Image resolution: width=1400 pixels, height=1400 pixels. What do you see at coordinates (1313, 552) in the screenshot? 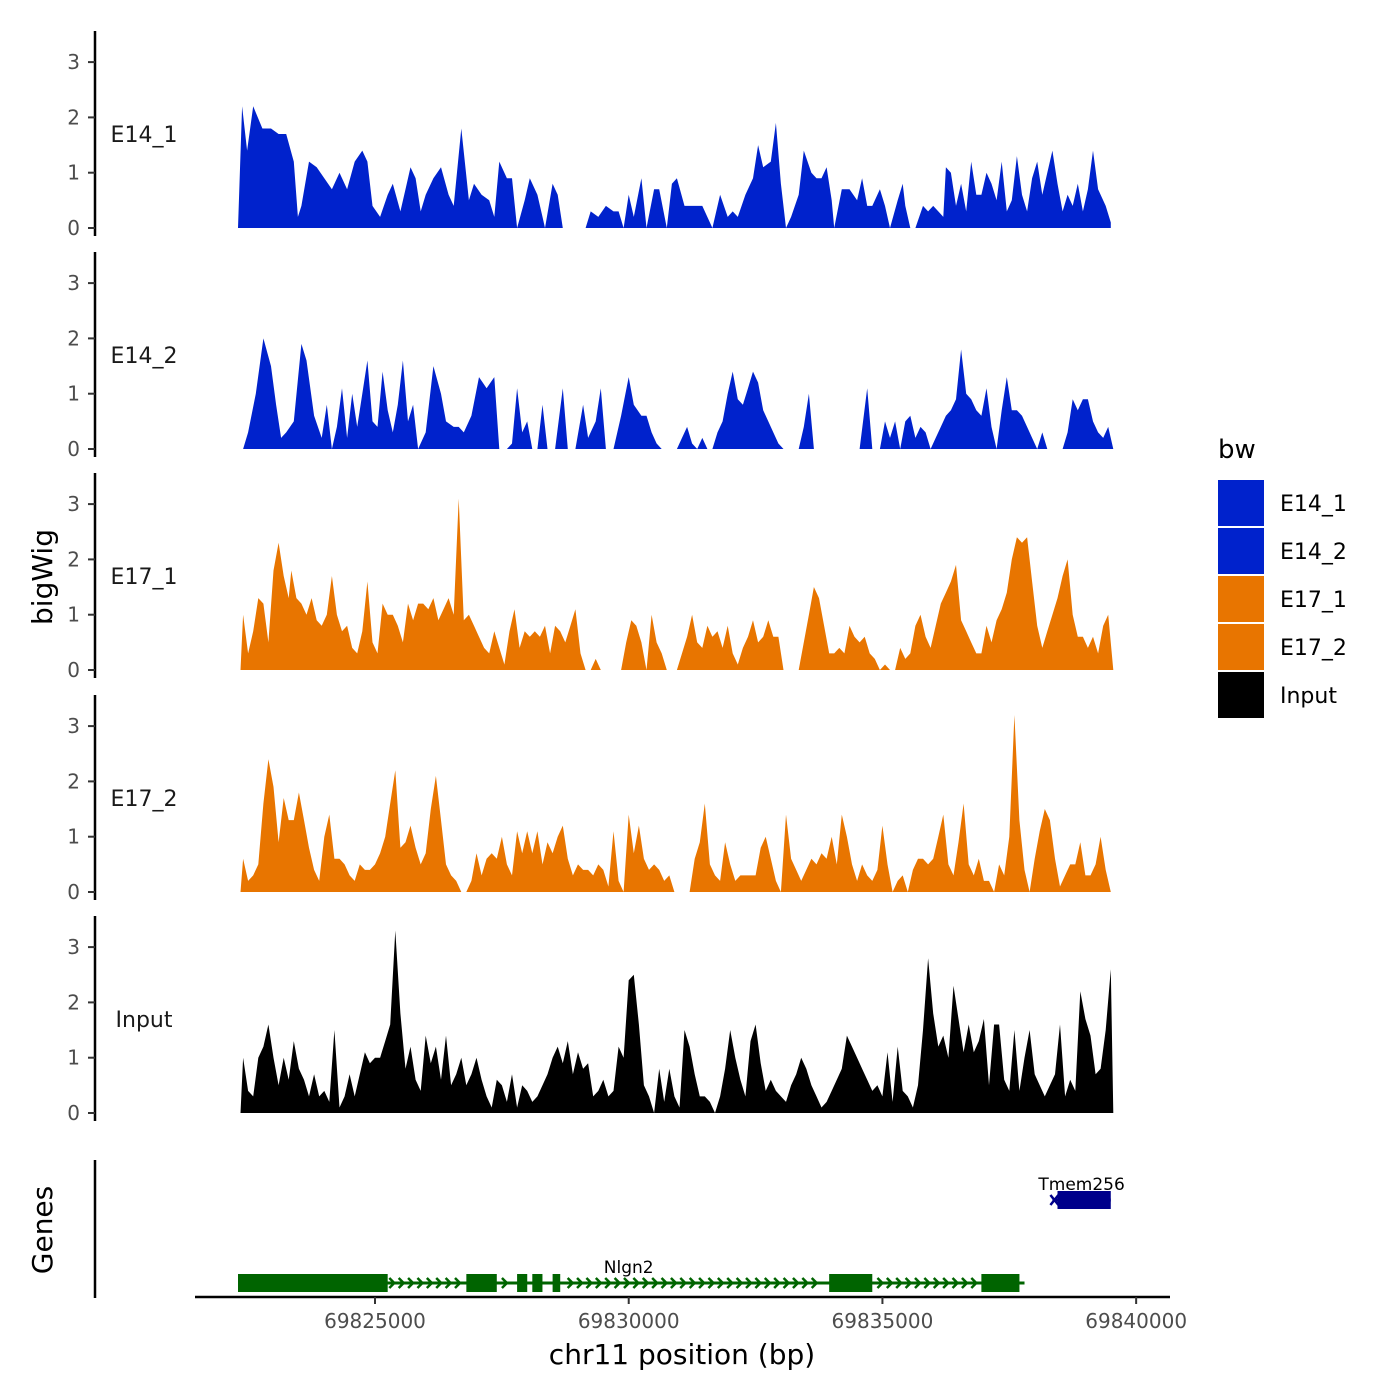
I see `legend-label: E14_2` at bounding box center [1313, 552].